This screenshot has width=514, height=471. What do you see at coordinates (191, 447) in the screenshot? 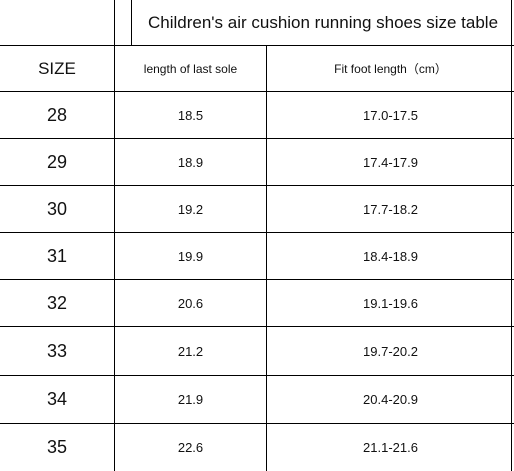
I see `last-length-cell: 22.6` at bounding box center [191, 447].